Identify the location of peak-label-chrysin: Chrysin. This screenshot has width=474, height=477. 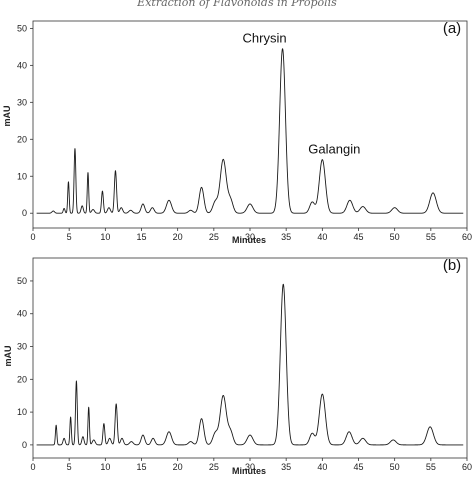
(265, 38).